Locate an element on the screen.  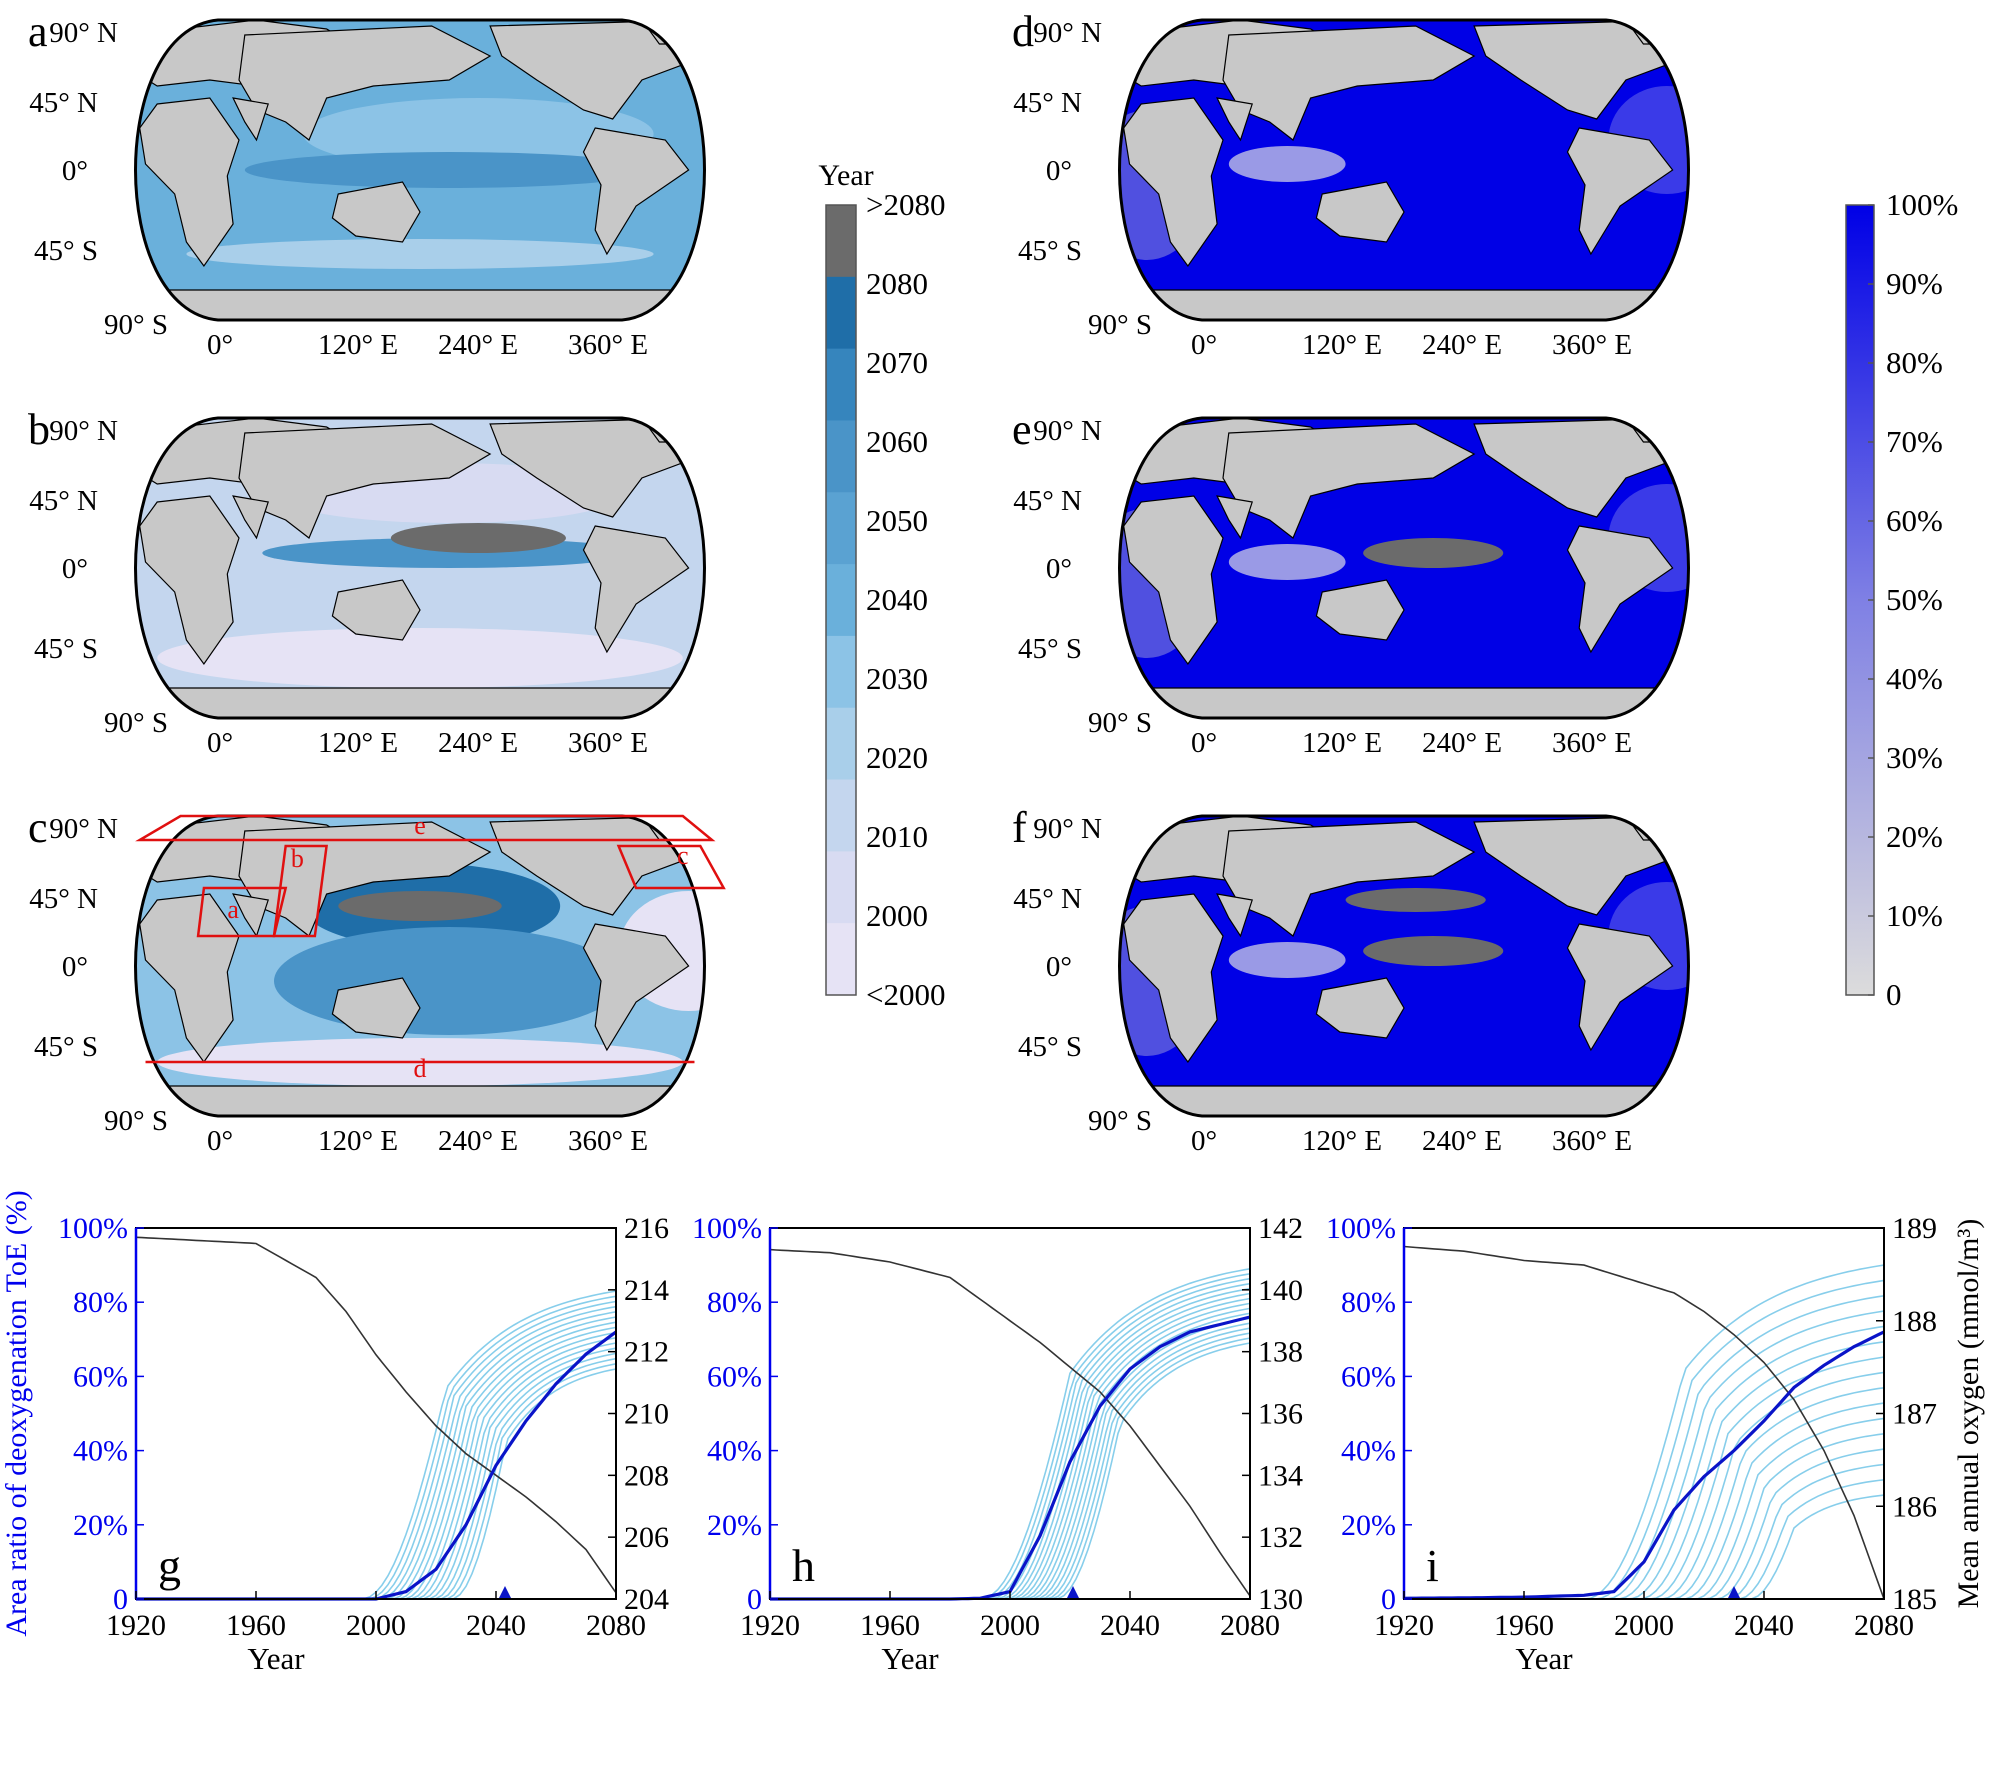
left-tick-label: 60% is located at coordinates (734, 1376).